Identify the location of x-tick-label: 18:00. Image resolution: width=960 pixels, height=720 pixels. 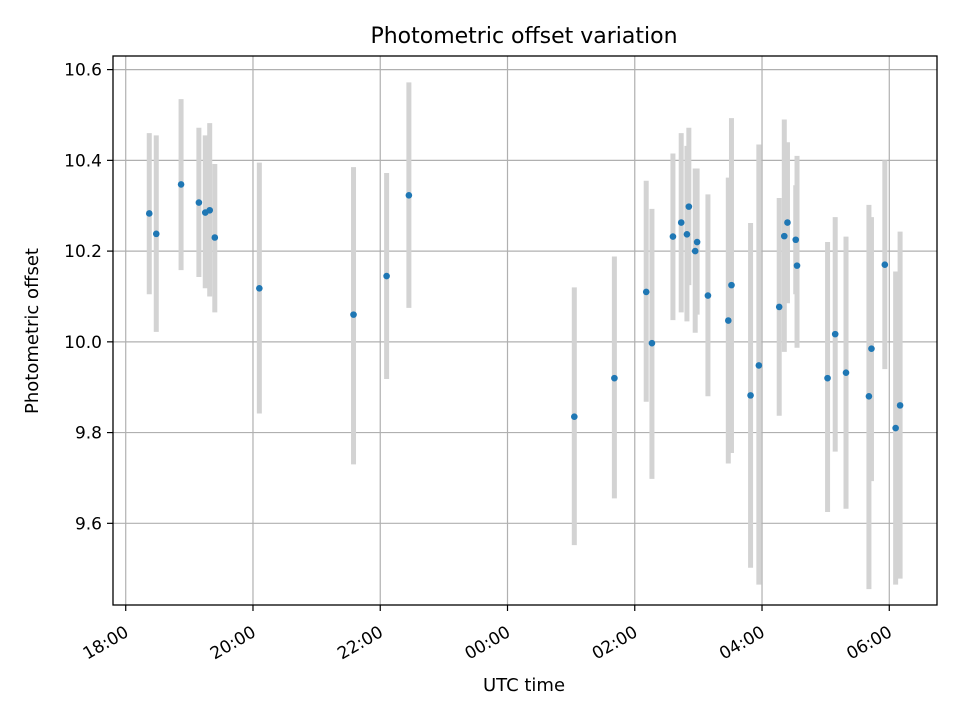
(106, 643).